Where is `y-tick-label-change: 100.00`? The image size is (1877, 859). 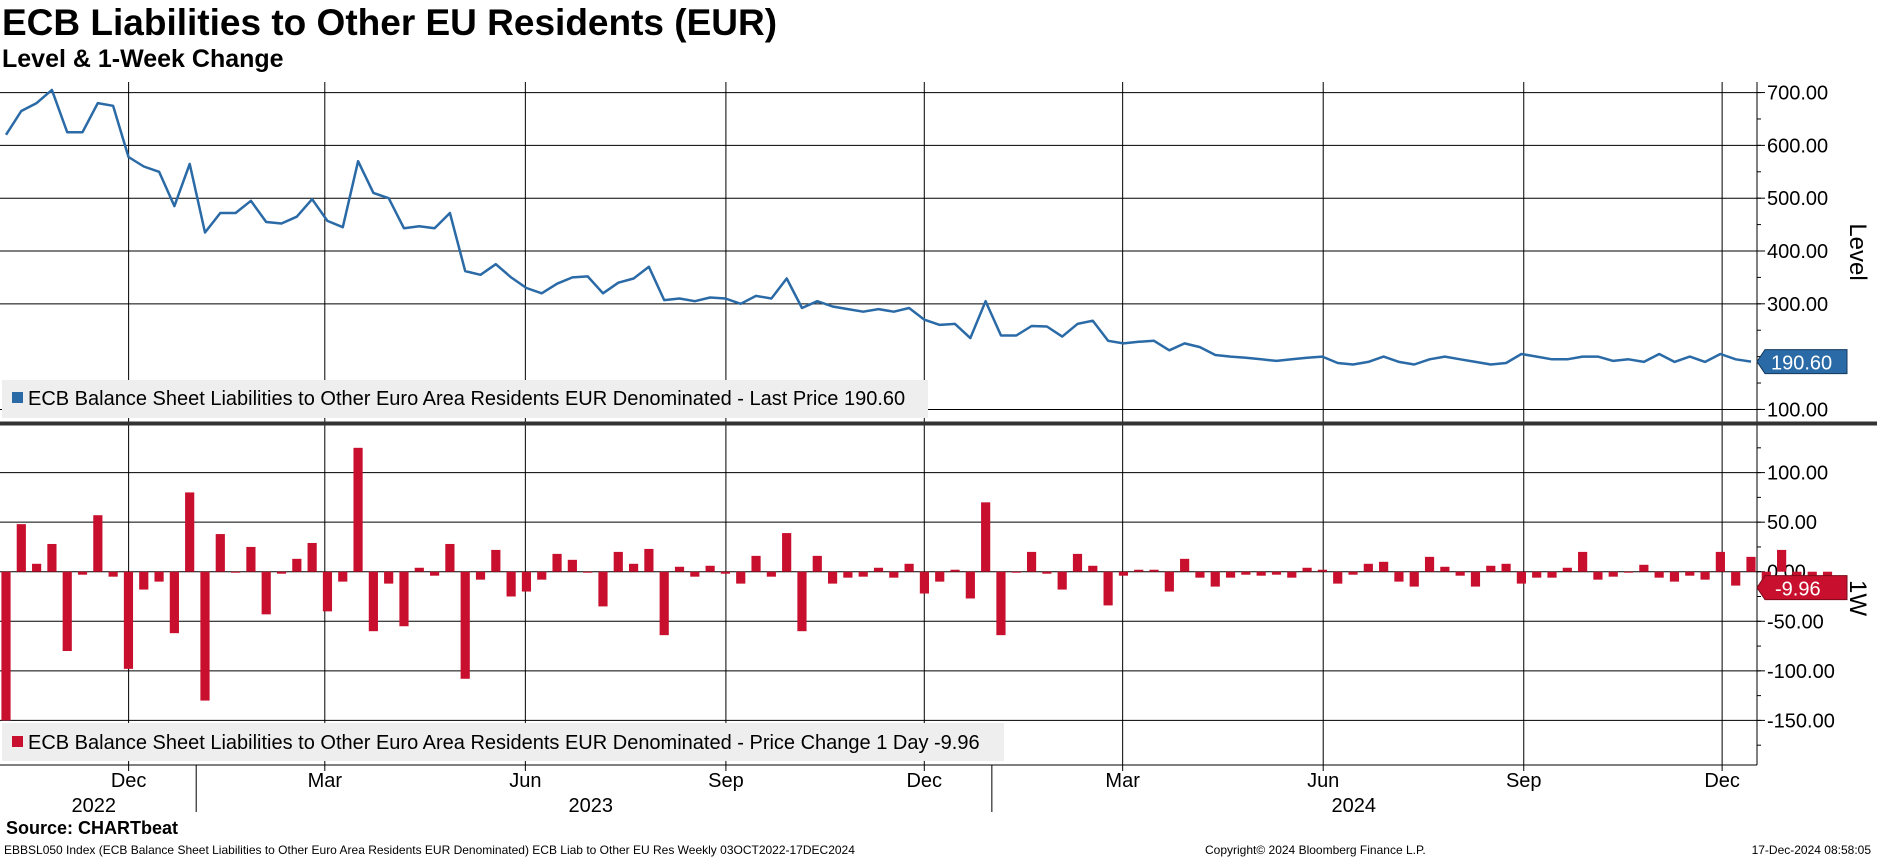 y-tick-label-change: 100.00 is located at coordinates (1797, 474).